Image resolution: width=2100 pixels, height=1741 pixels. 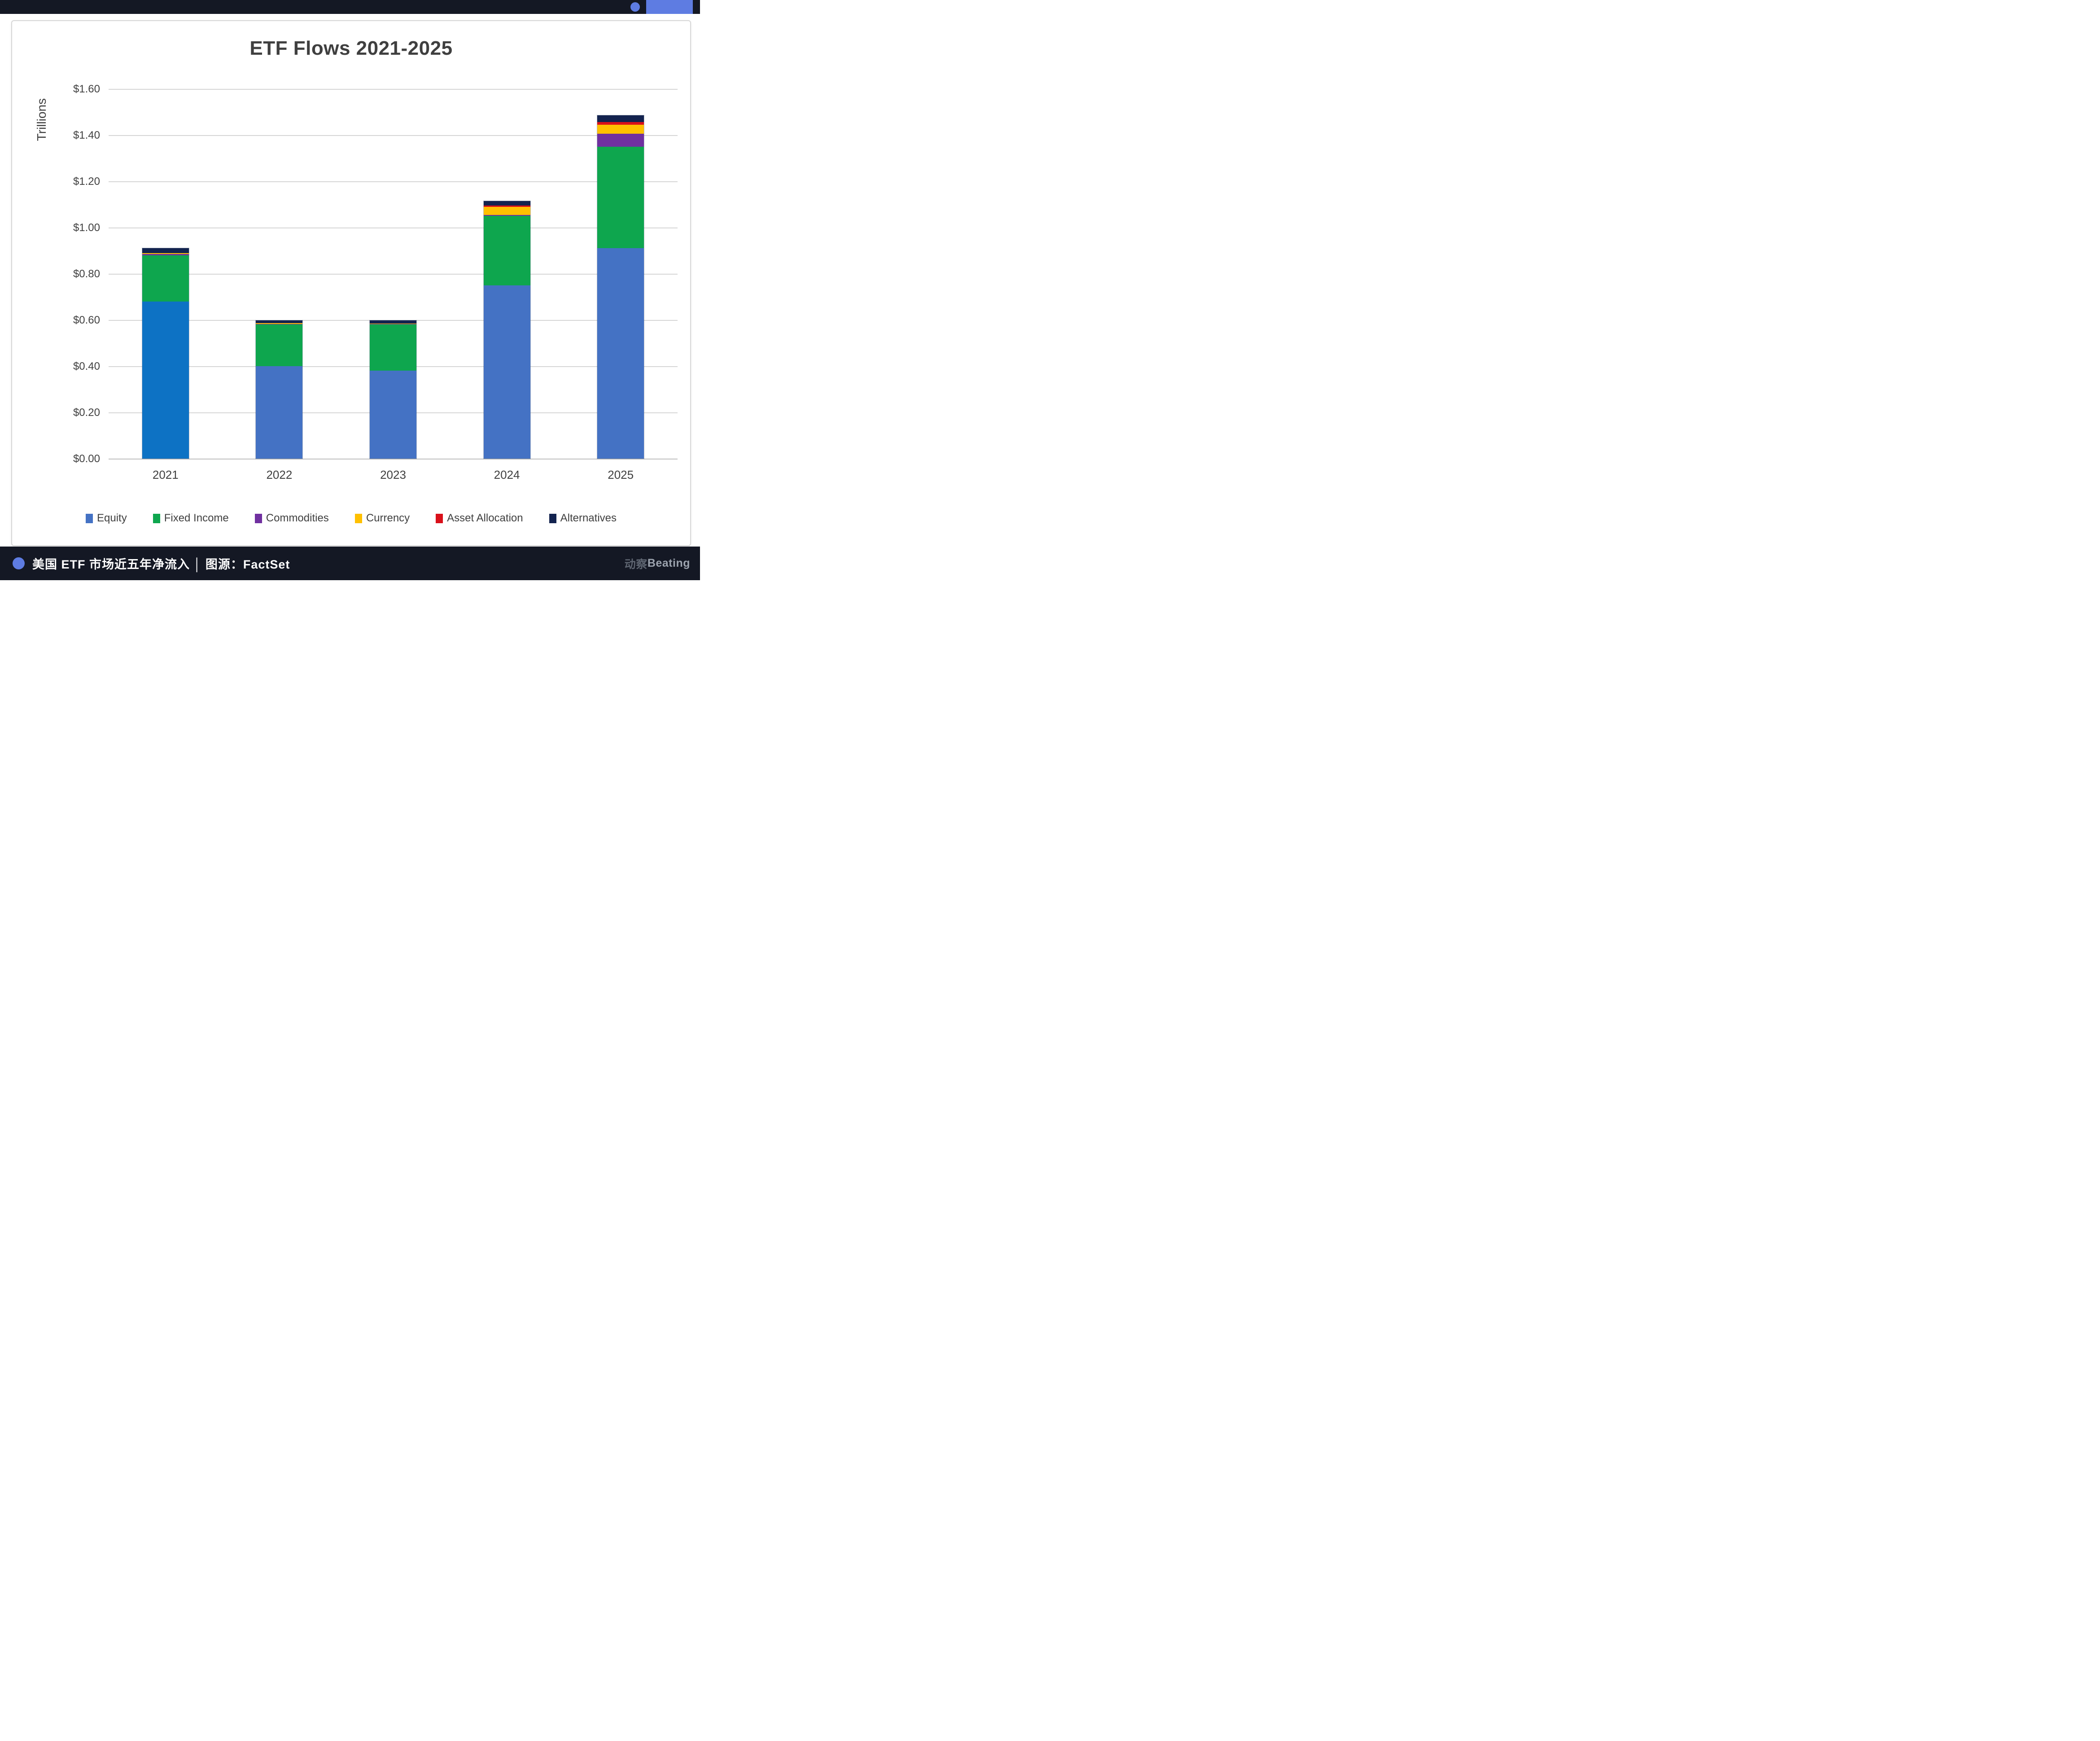 I want to click on legend-item-currency: Currency, so click(x=382, y=518).